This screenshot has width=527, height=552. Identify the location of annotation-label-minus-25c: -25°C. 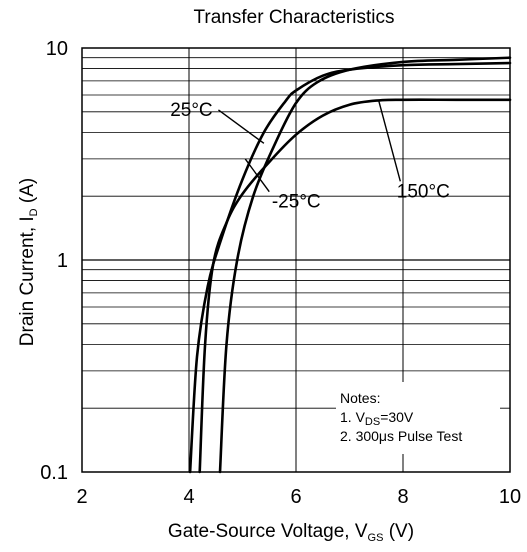
(296, 202).